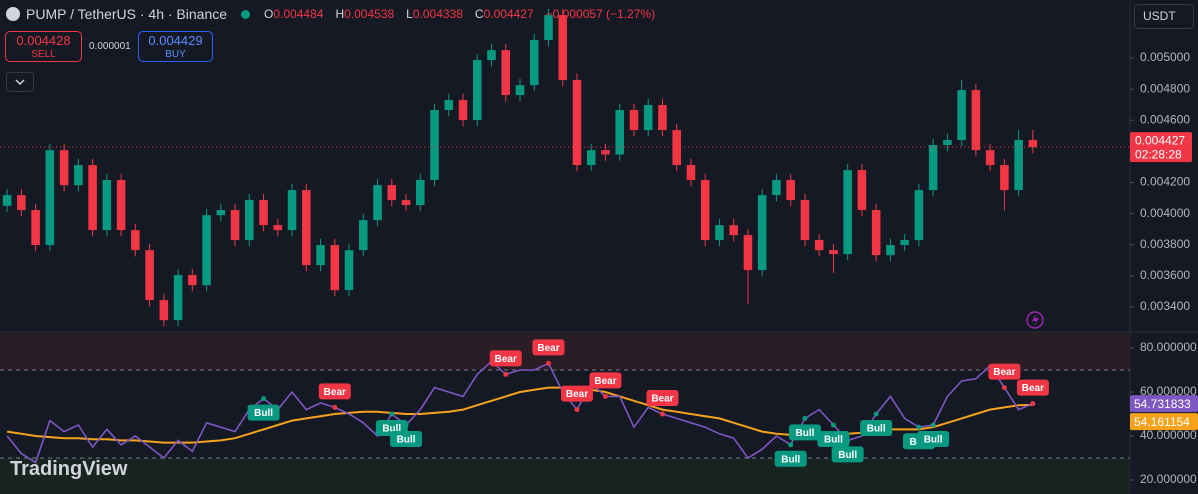 The width and height of the screenshot is (1198, 494). I want to click on y-tick-label: 60.000000, so click(1168, 391).